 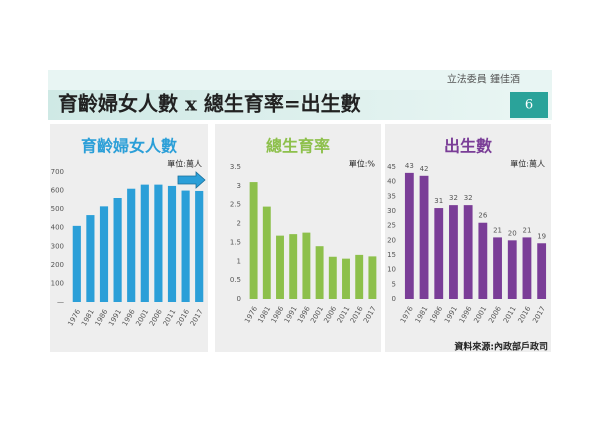 I want to click on y-tick-label: 10, so click(x=391, y=270).